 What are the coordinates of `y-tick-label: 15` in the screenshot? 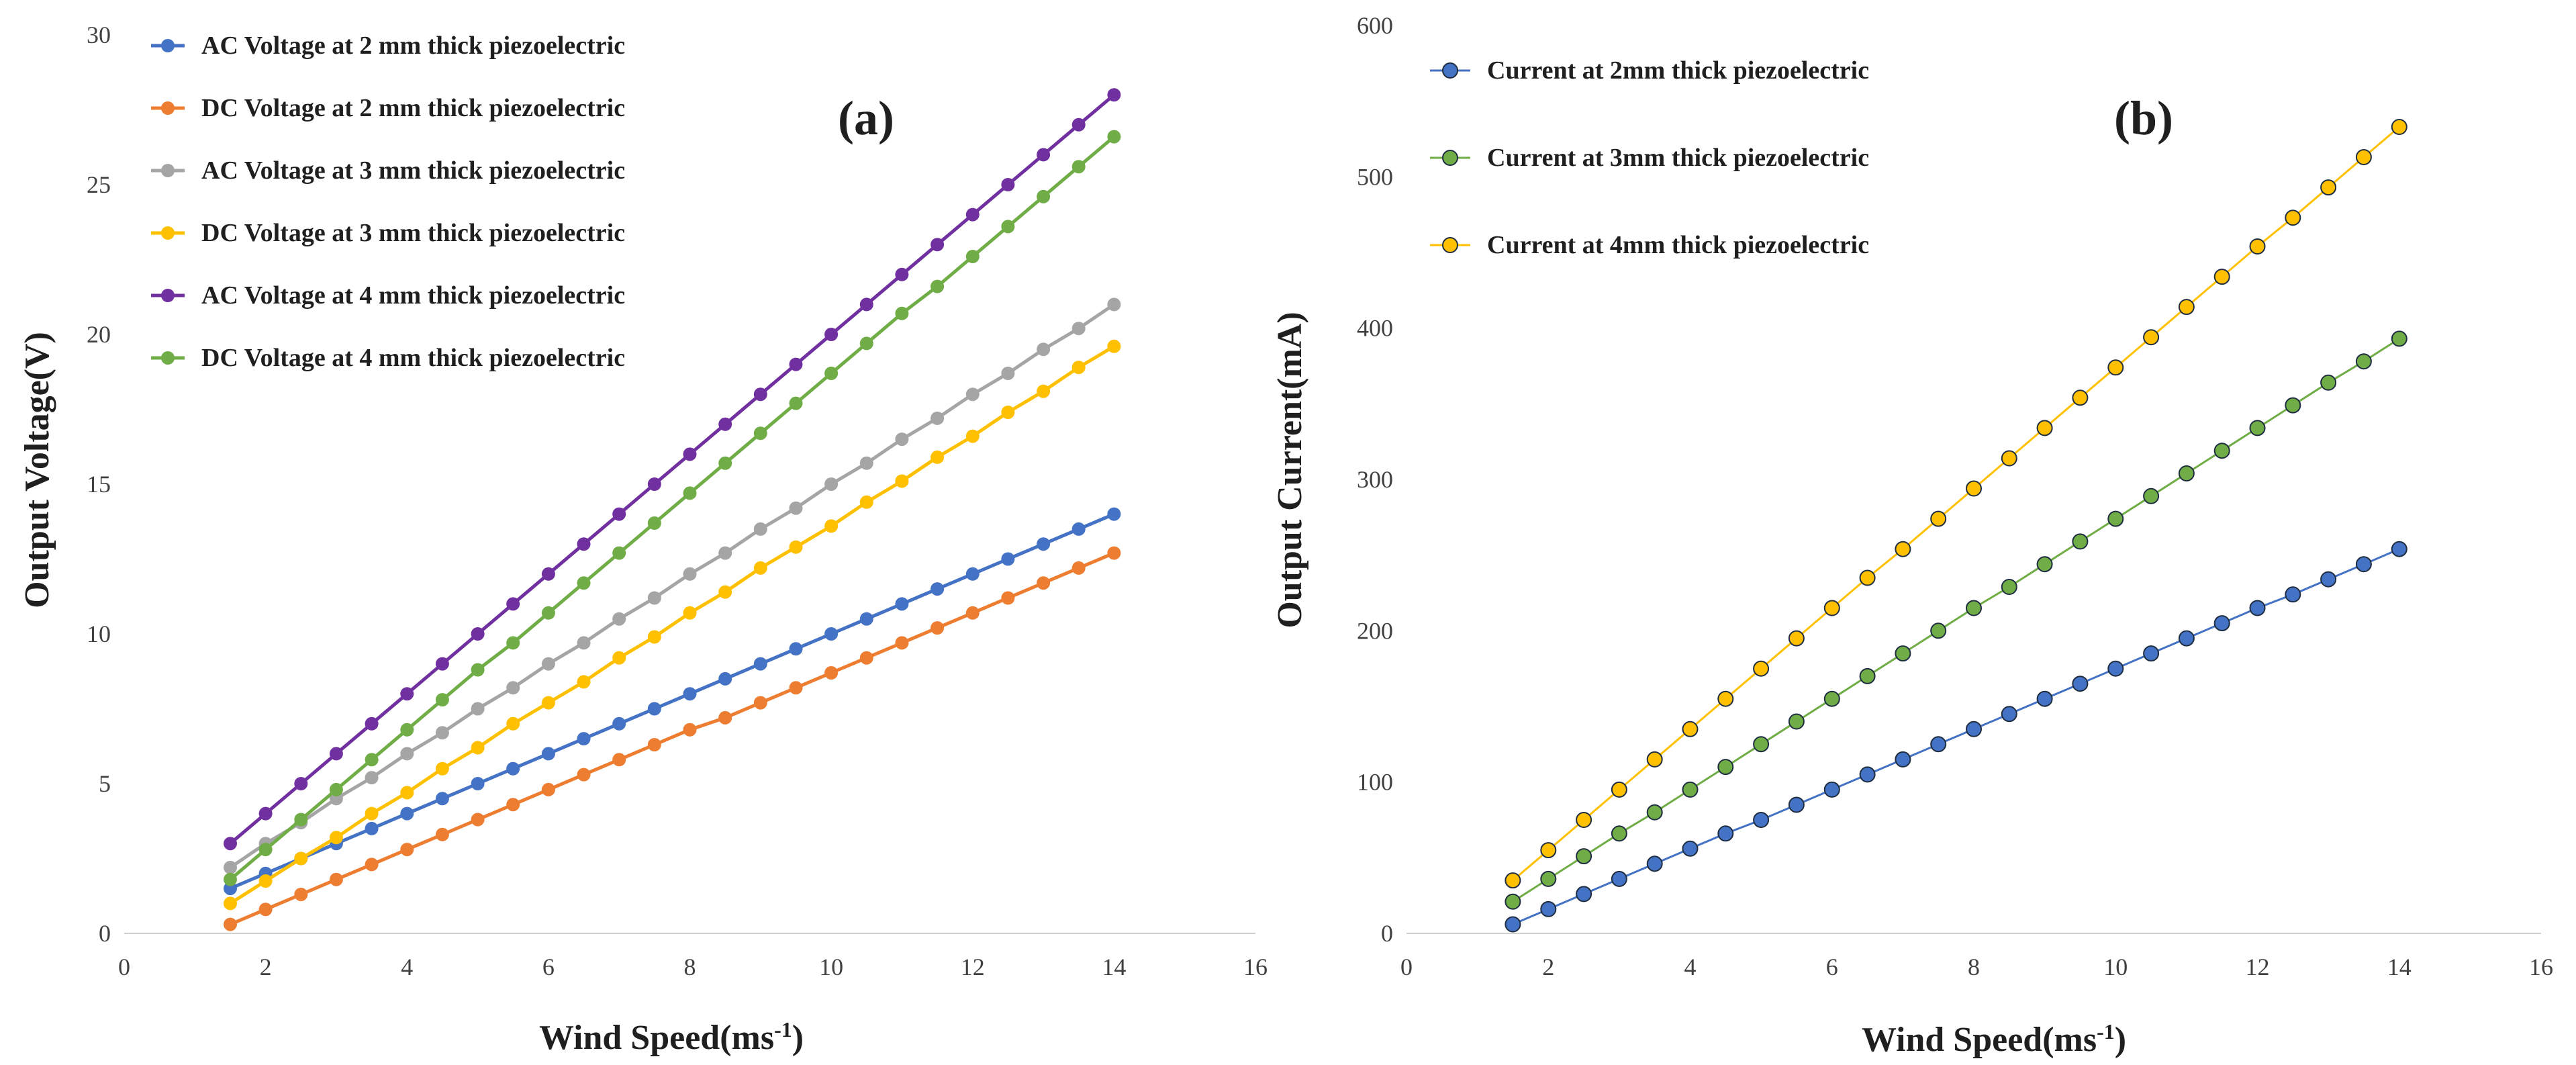 It's located at (99, 484).